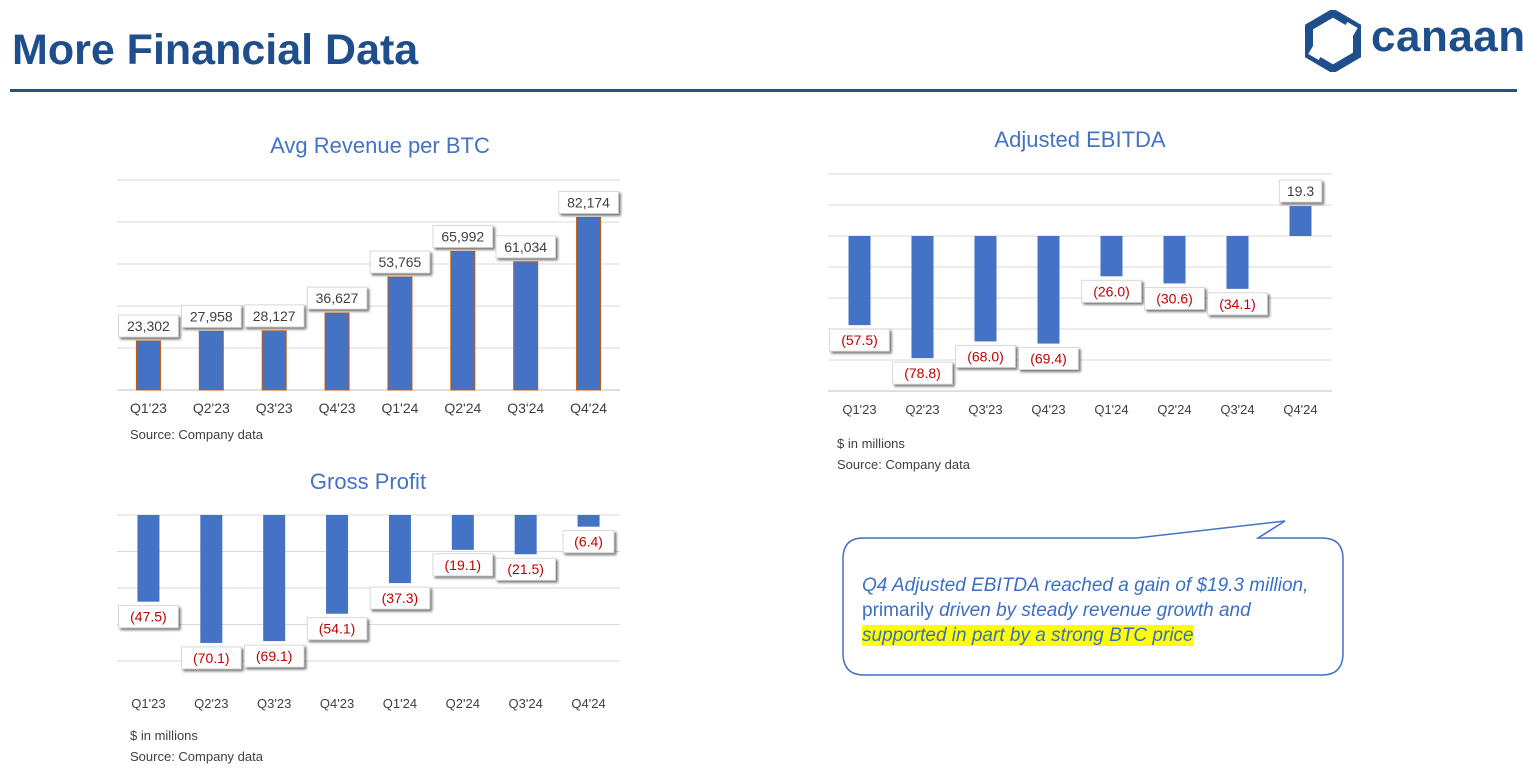  What do you see at coordinates (922, 409) in the screenshot?
I see `ebitda-x-tick-label: Q2'23` at bounding box center [922, 409].